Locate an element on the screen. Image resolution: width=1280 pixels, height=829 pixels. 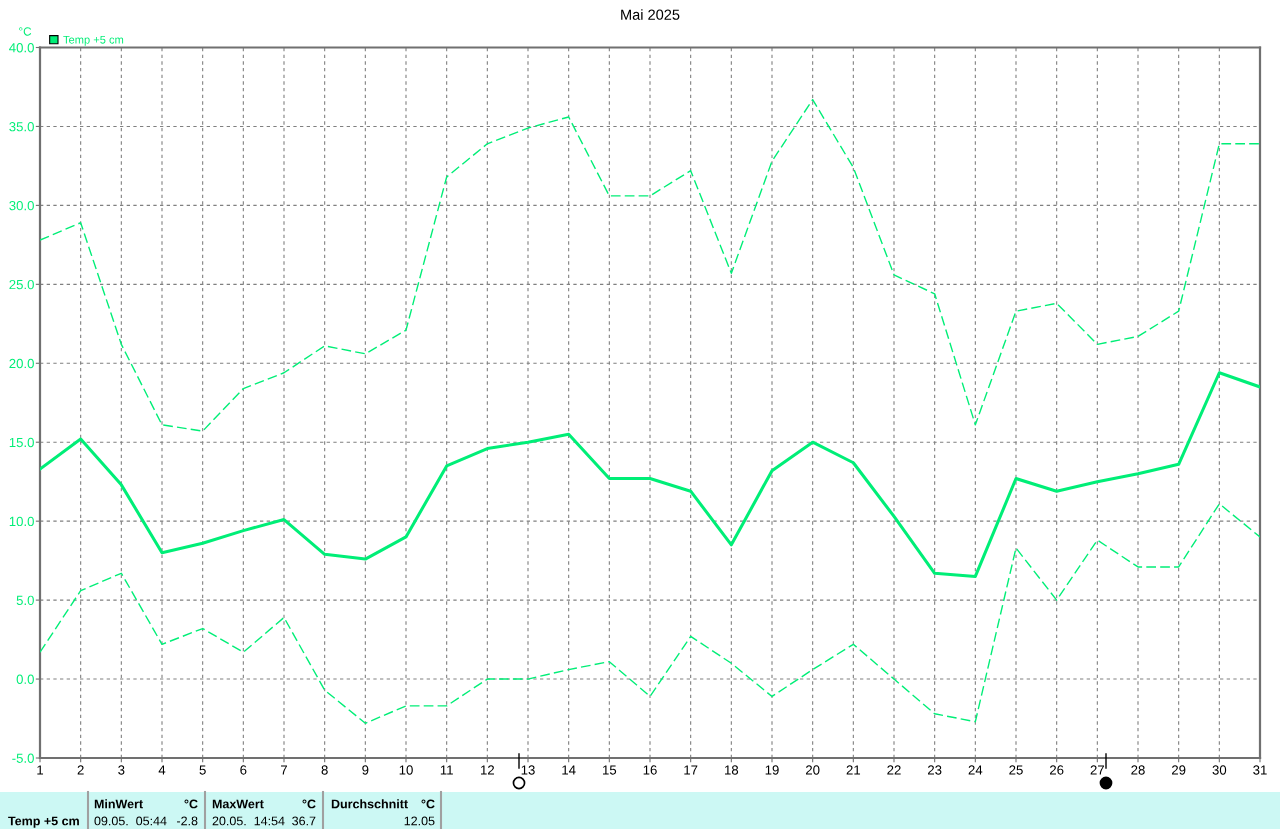
y-tick-label: 25.0 is located at coordinates (21, 284).